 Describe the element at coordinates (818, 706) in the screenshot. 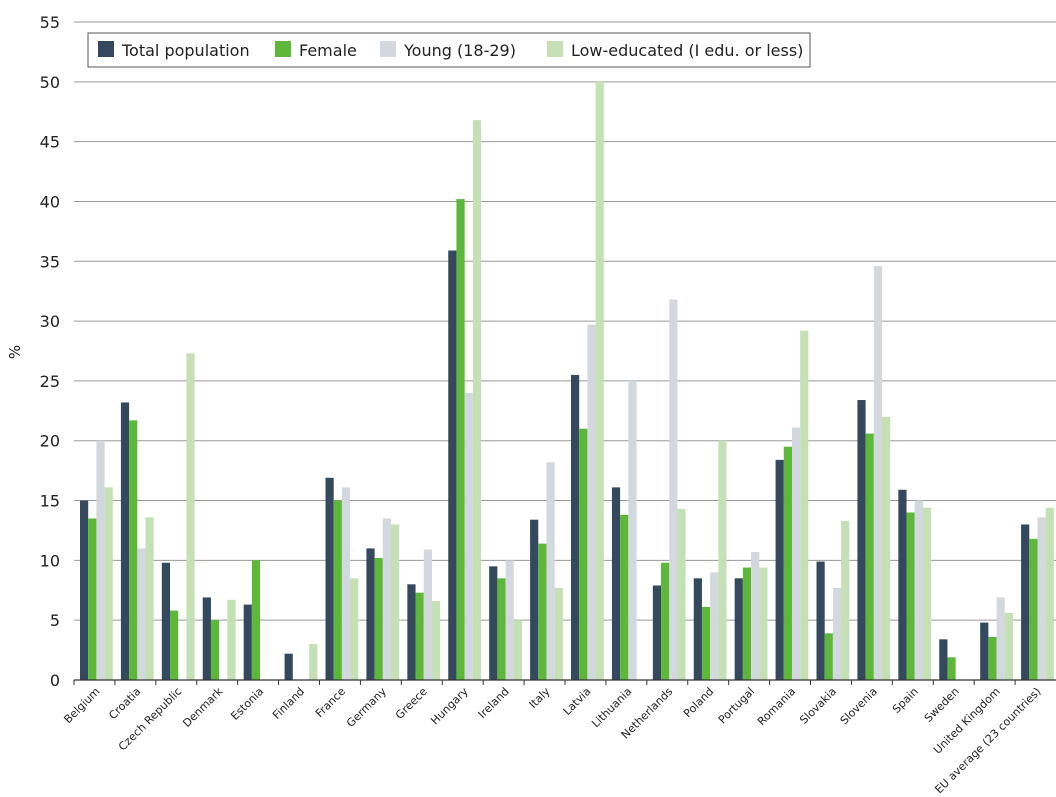

I see `category-label: Slovakia` at that location.